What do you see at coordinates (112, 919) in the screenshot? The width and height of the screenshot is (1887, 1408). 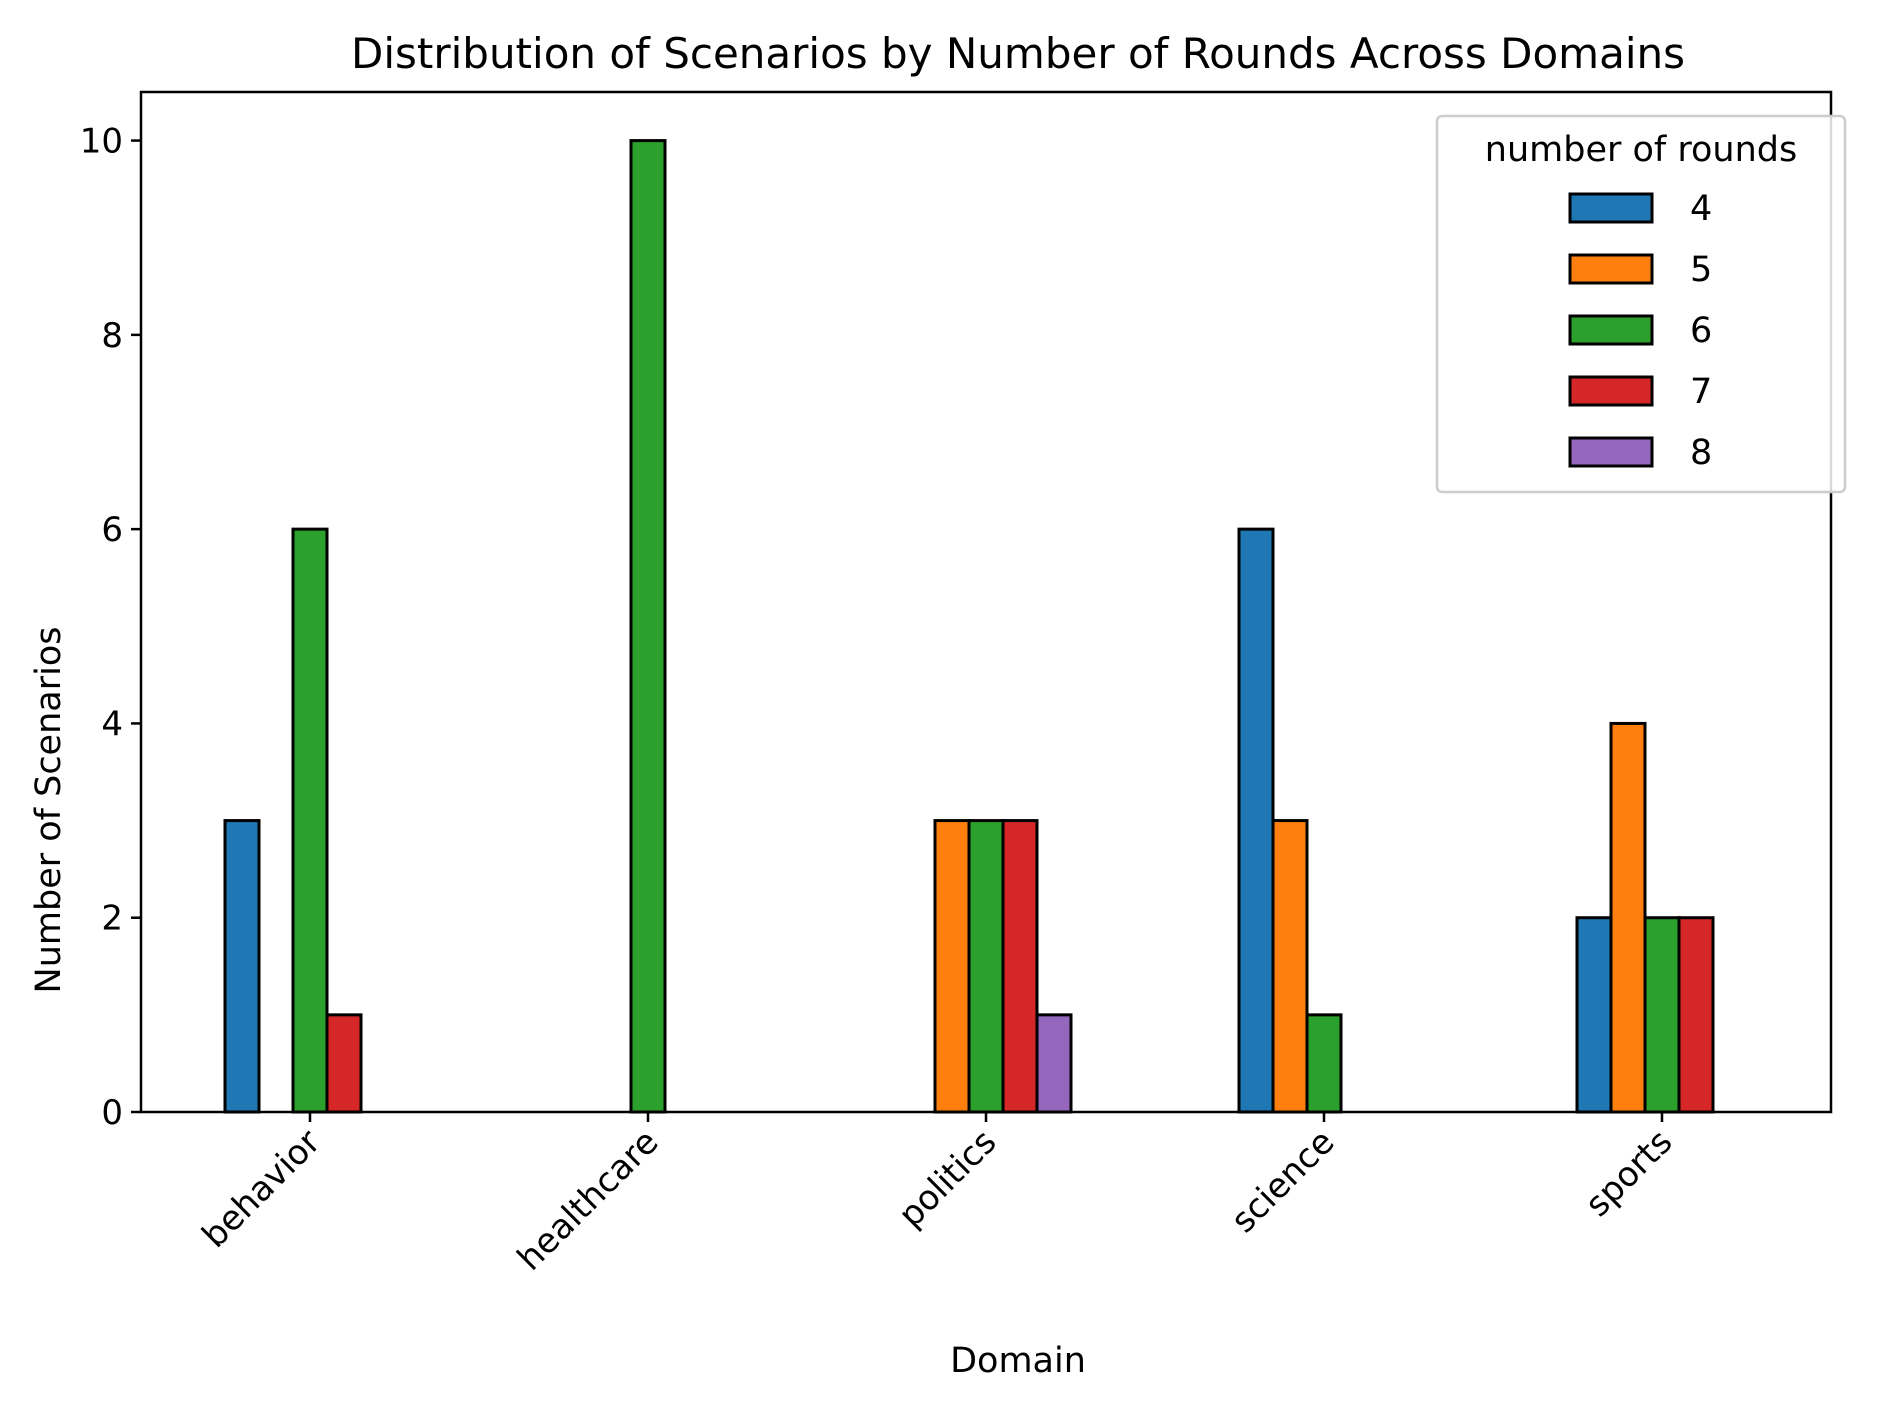 I see `y-tick-label: 2` at bounding box center [112, 919].